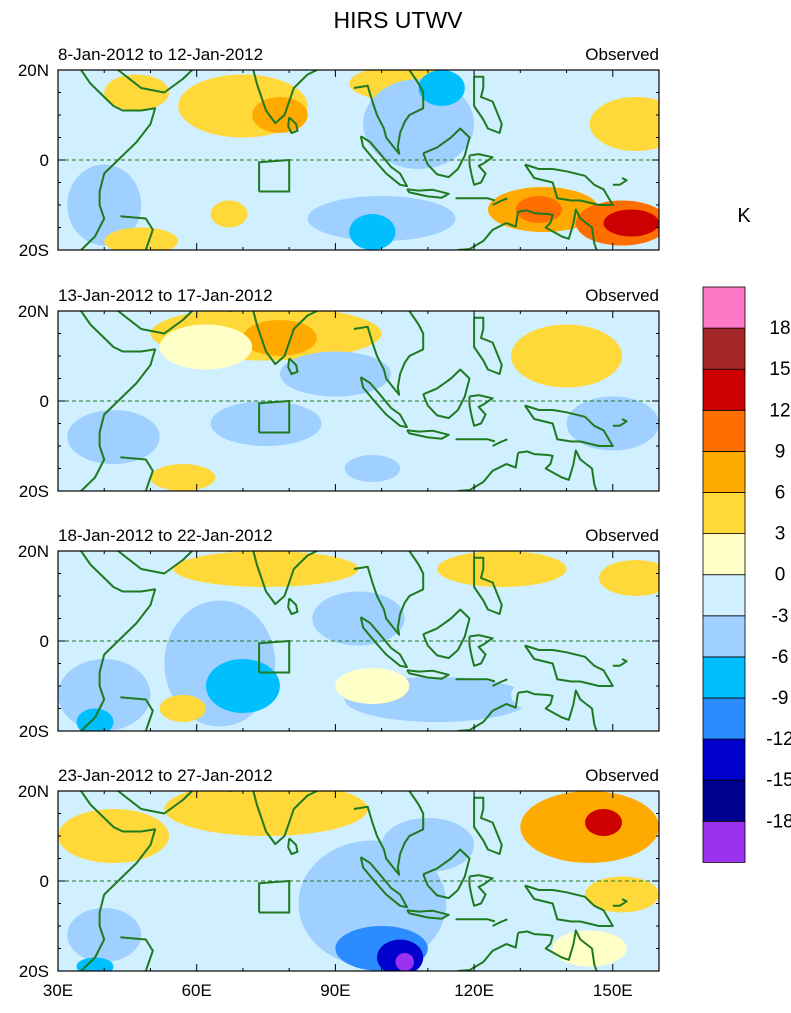  What do you see at coordinates (780, 493) in the screenshot?
I see `colorbar-tick-label: 6` at bounding box center [780, 493].